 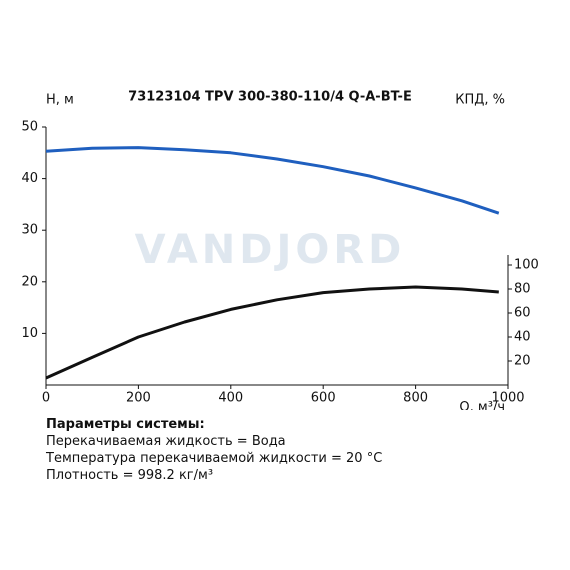 What do you see at coordinates (29, 230) in the screenshot?
I see `y-tick-label: 30` at bounding box center [29, 230].